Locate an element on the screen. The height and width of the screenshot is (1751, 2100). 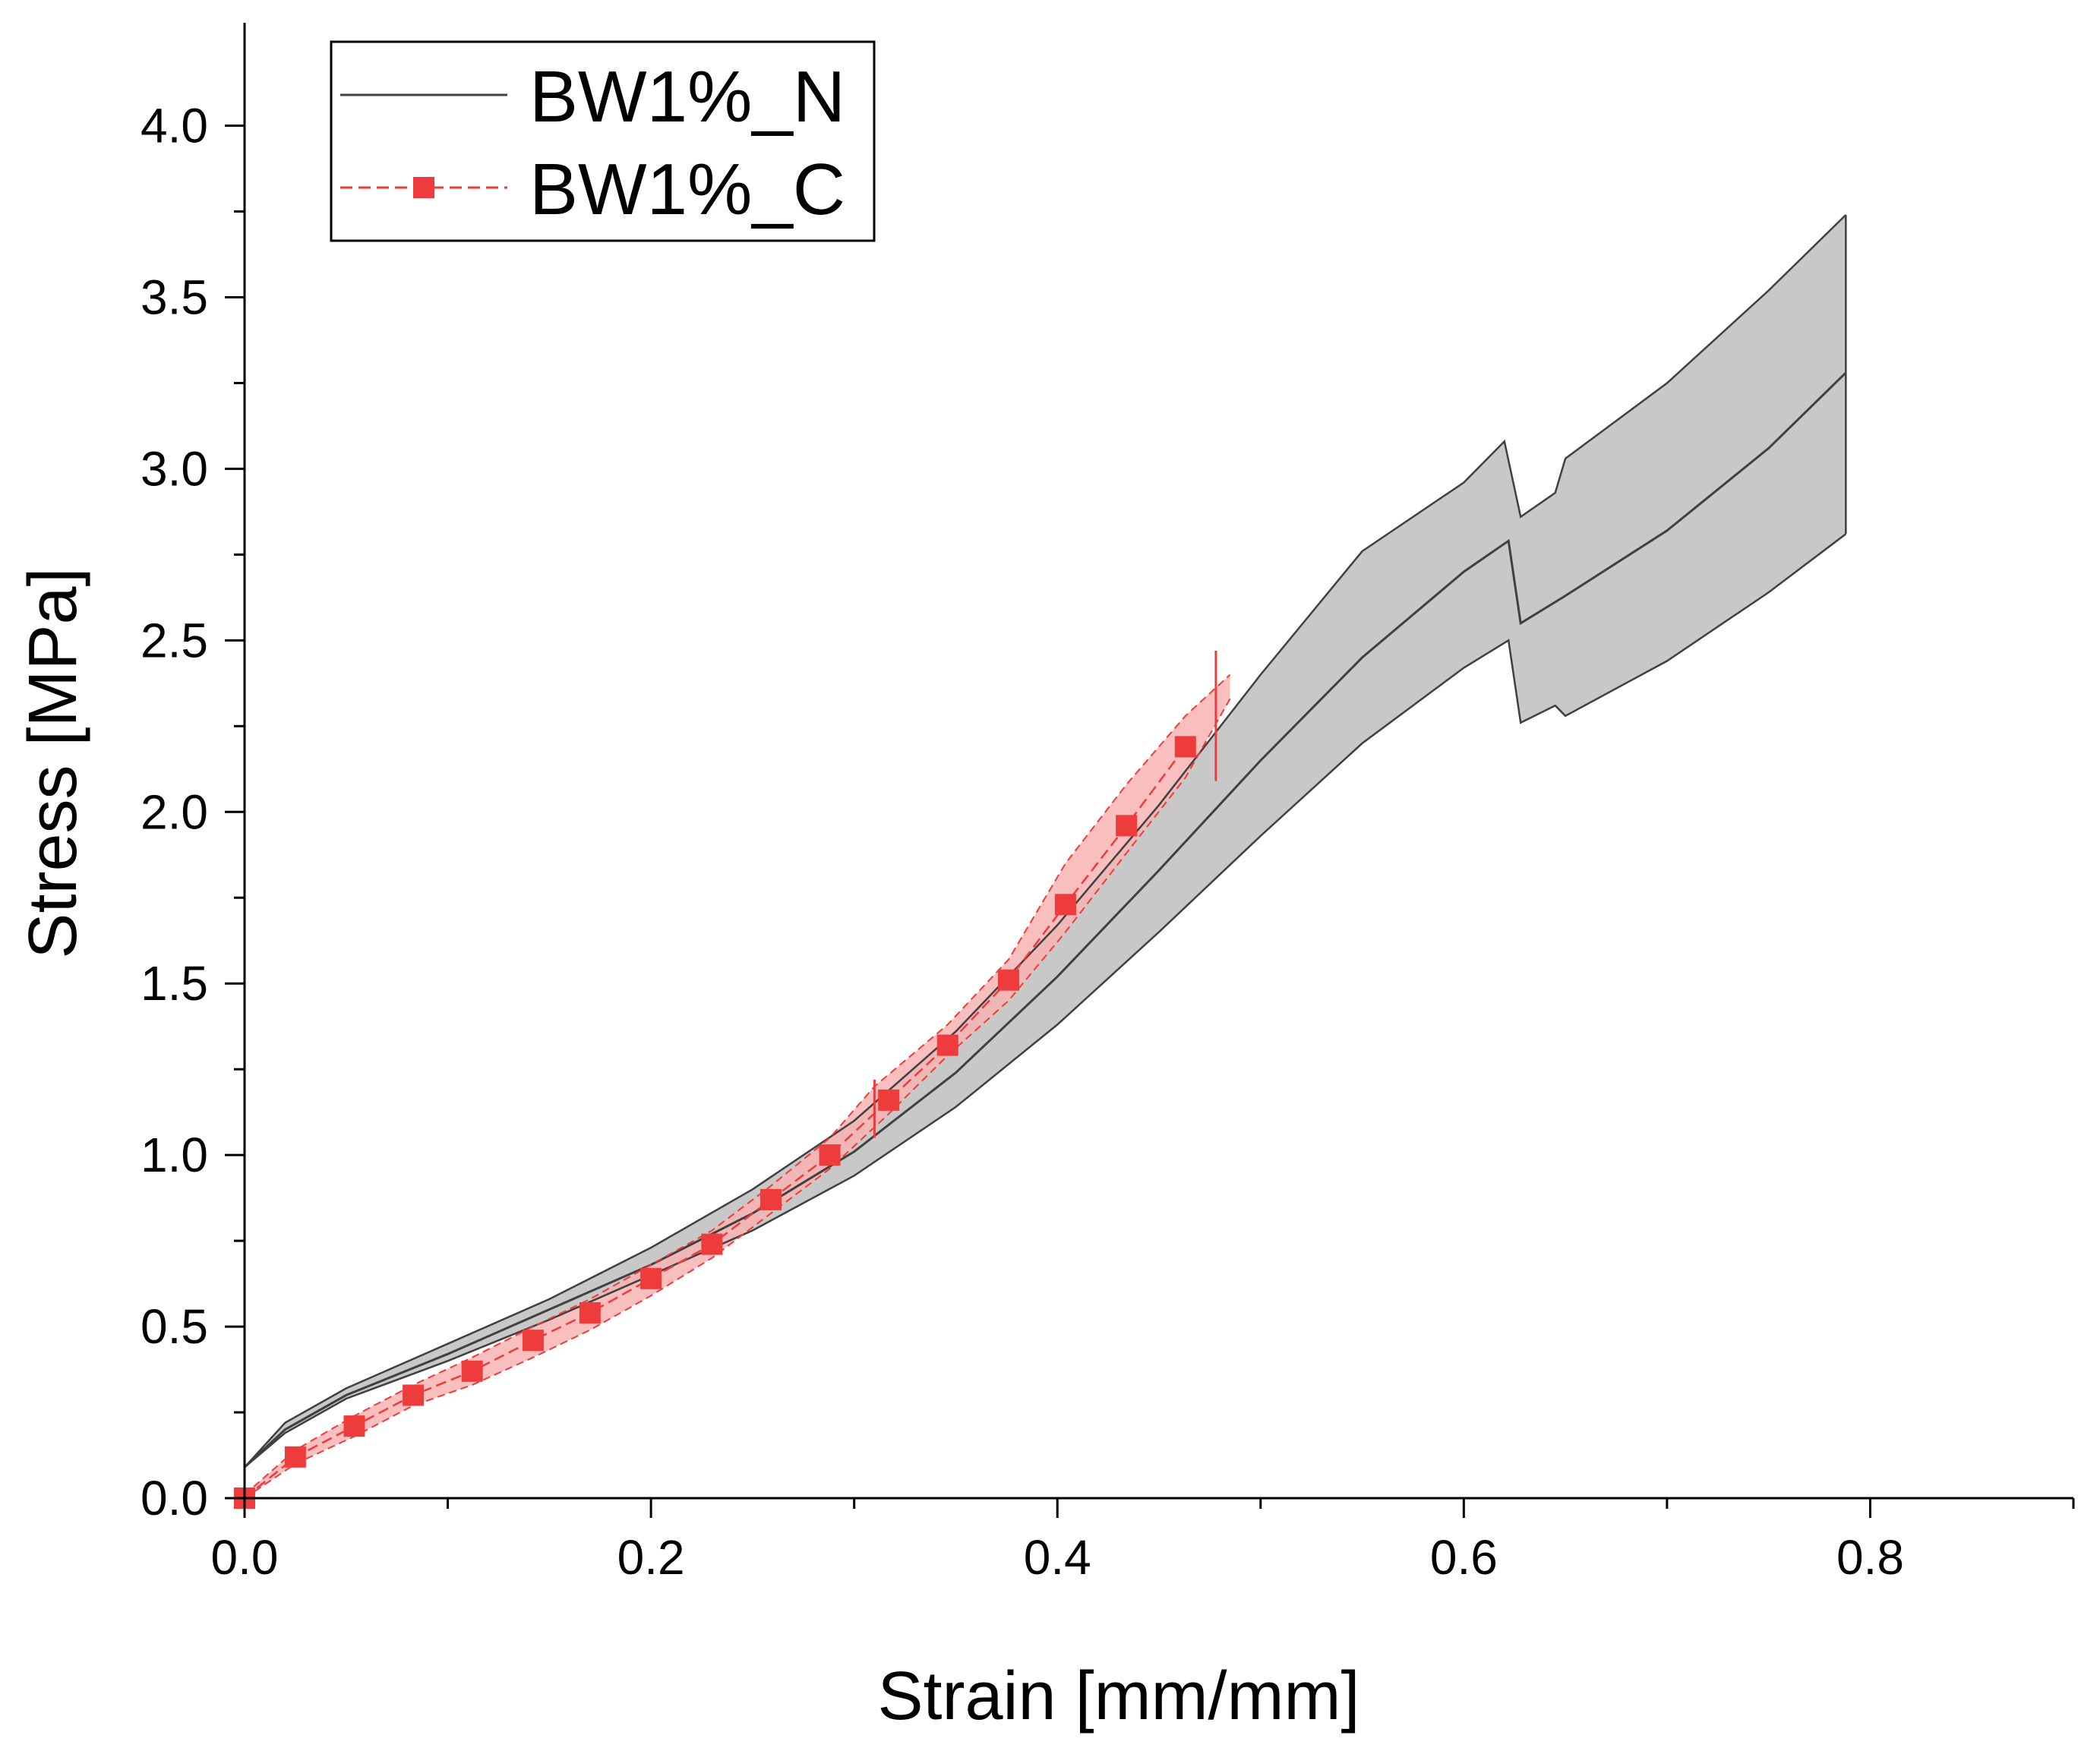
legend-marker-bw1-c is located at coordinates (424, 187).